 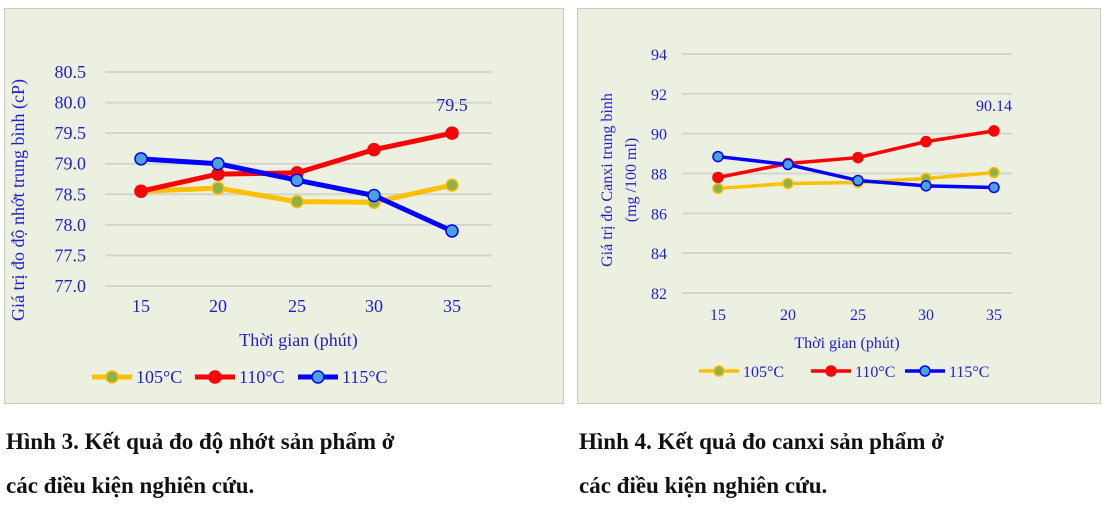 What do you see at coordinates (659, 214) in the screenshot?
I see `y-tick-label: 86` at bounding box center [659, 214].